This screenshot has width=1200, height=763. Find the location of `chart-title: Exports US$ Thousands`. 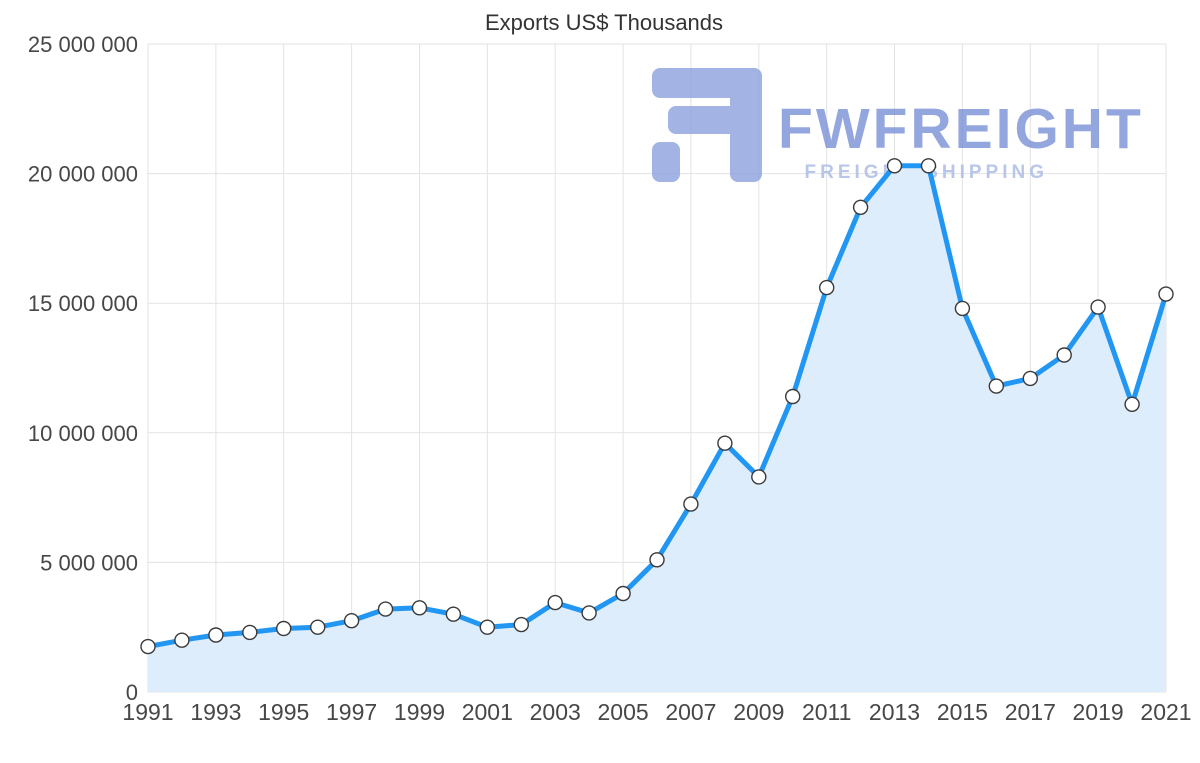

chart-title: Exports US$ Thousands is located at coordinates (604, 22).